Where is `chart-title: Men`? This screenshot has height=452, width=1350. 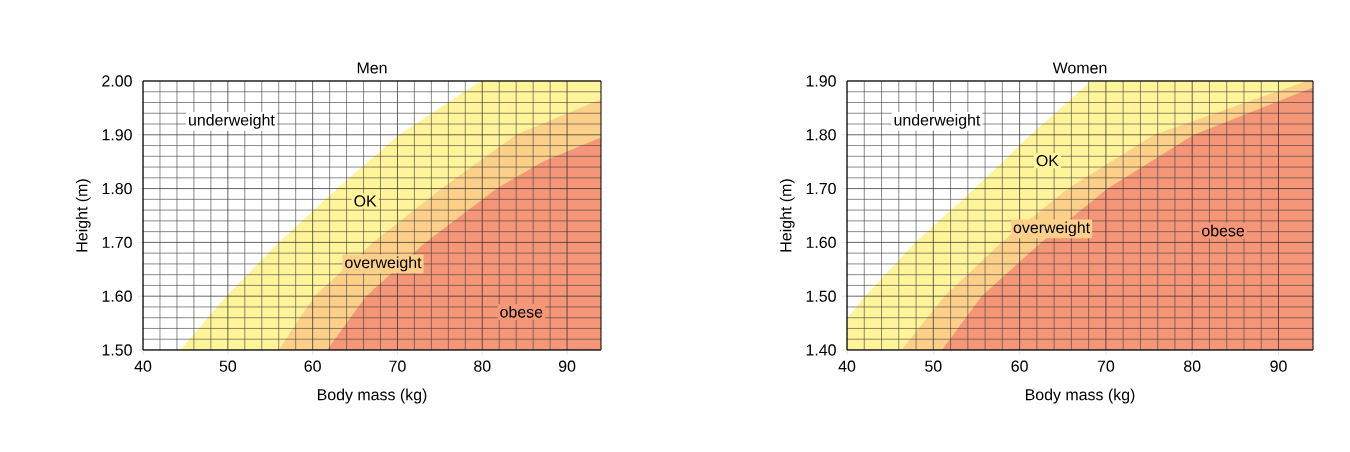
chart-title: Men is located at coordinates (372, 68).